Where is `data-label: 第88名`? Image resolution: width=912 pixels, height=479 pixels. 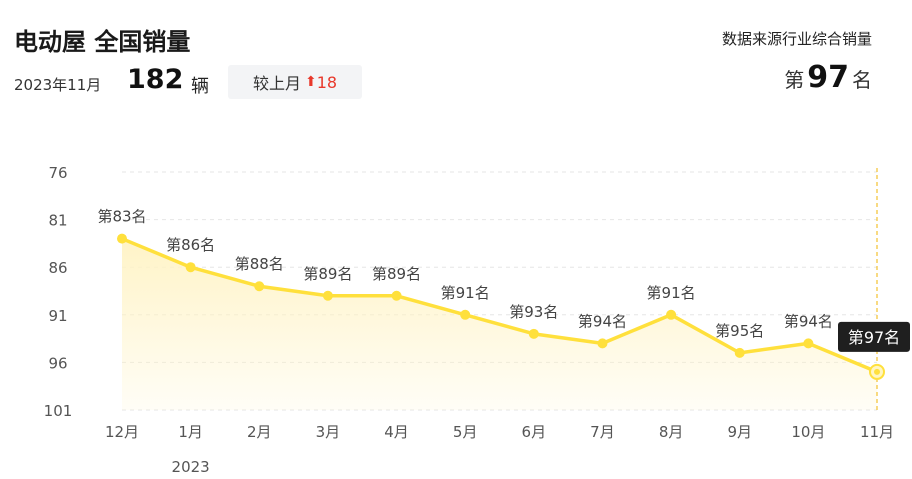 data-label: 第88名 is located at coordinates (259, 264).